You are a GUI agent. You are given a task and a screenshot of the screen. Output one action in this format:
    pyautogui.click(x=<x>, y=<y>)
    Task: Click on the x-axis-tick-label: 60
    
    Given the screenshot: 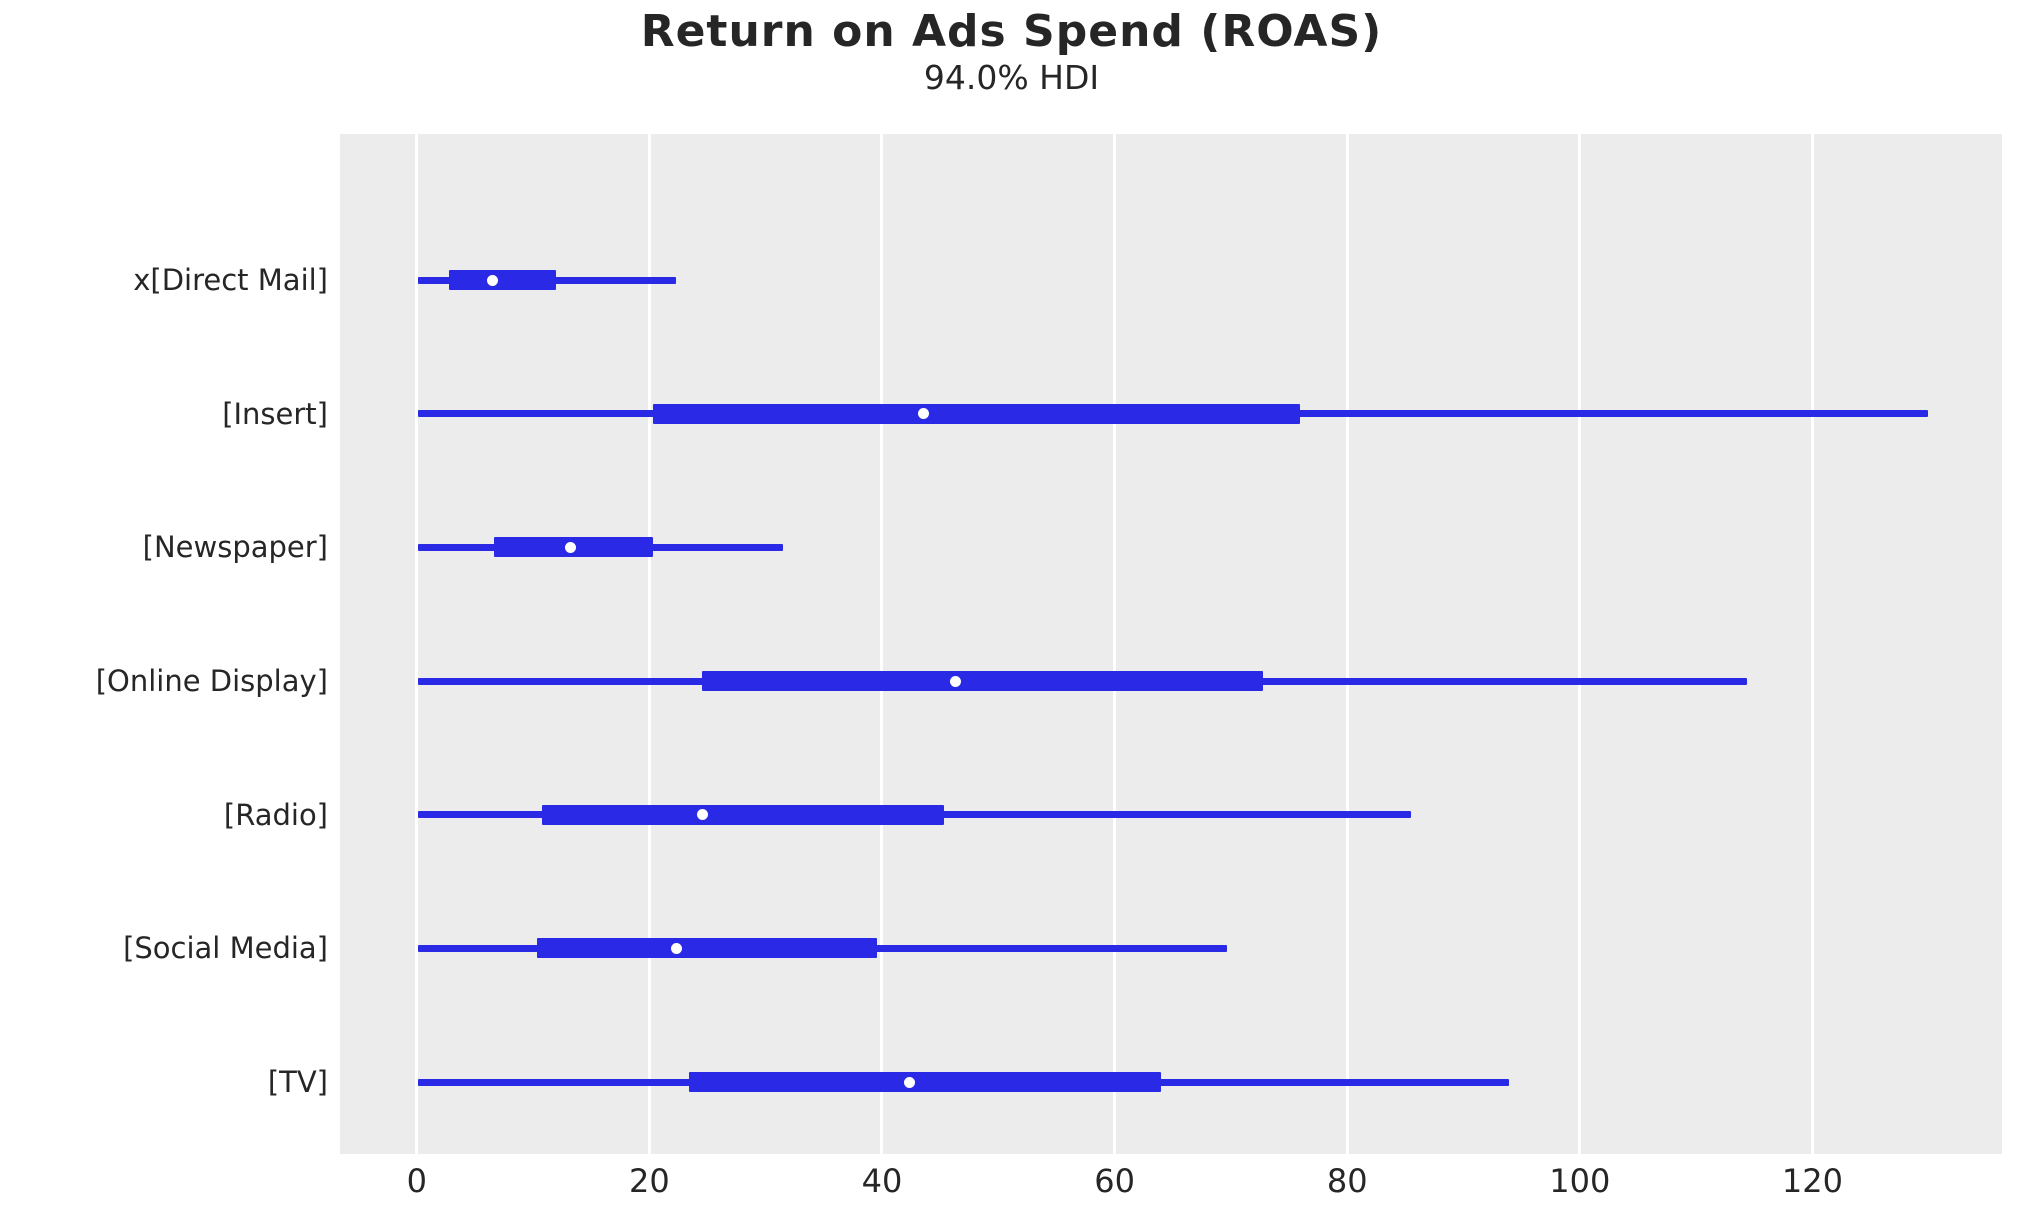 What is the action you would take?
    pyautogui.click(x=1114, y=1181)
    